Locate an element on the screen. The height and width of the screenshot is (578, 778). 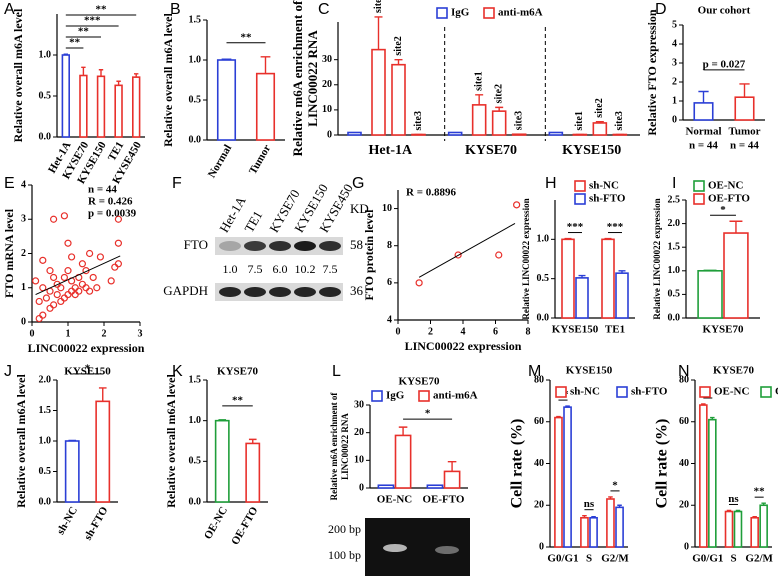
legend-label: anti-m6A is located at coordinates (520, 13).